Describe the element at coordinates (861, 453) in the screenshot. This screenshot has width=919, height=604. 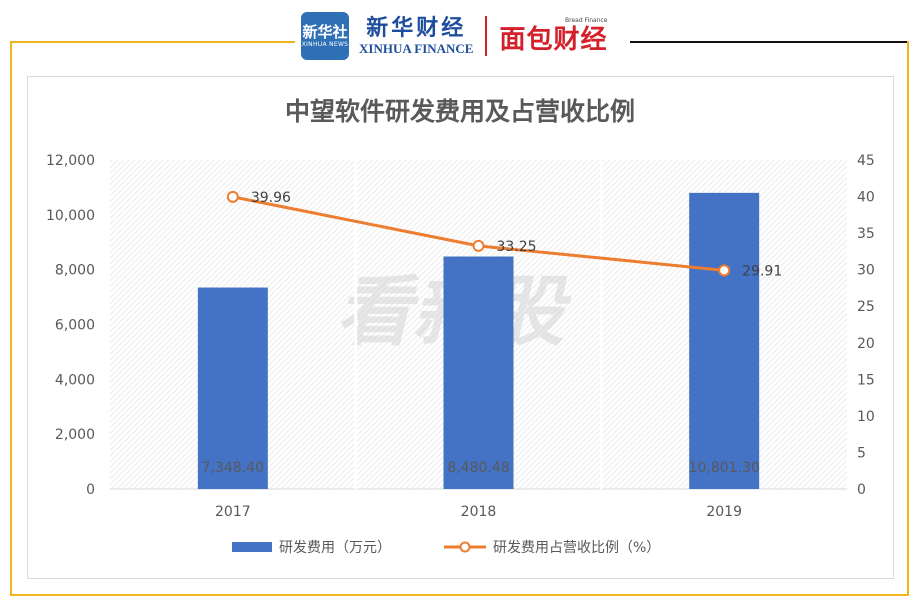
I see `y-right-tick-label: 5` at that location.